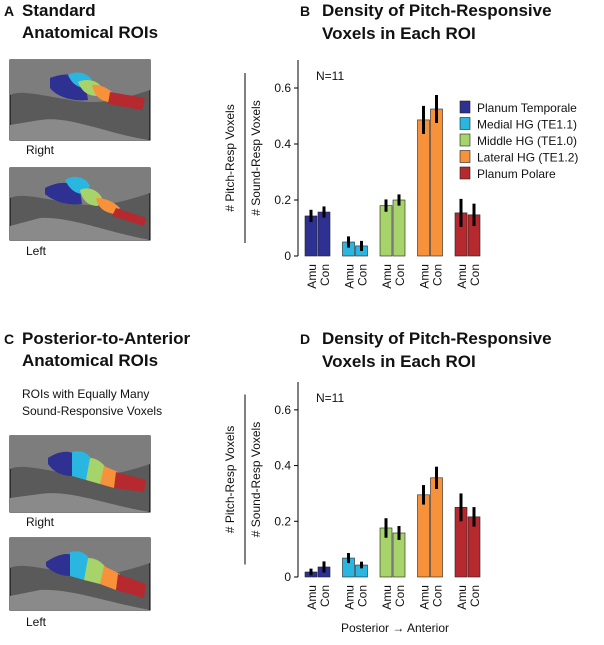 Image resolution: width=604 pixels, height=645 pixels. I want to click on panel-title: Posterior-to-Anterior, so click(106, 338).